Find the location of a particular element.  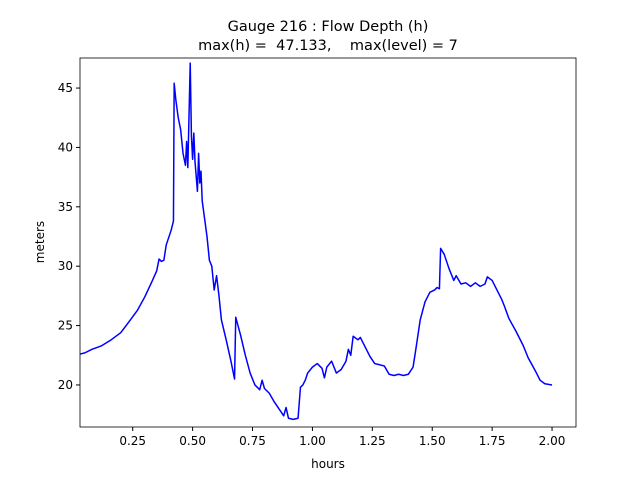

x-tick-label: 1.25 is located at coordinates (372, 441).